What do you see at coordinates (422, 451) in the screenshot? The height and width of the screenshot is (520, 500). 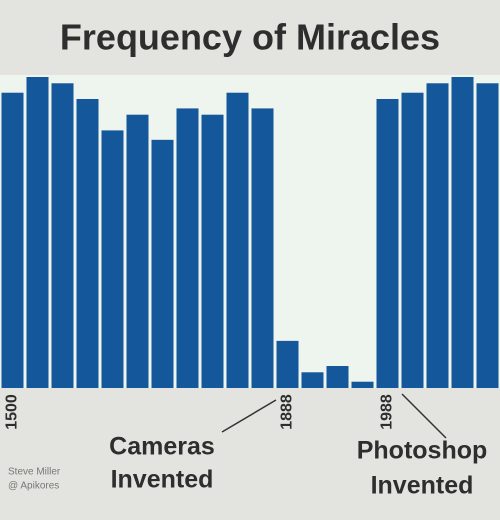 I see `annotation: Photoshop` at bounding box center [422, 451].